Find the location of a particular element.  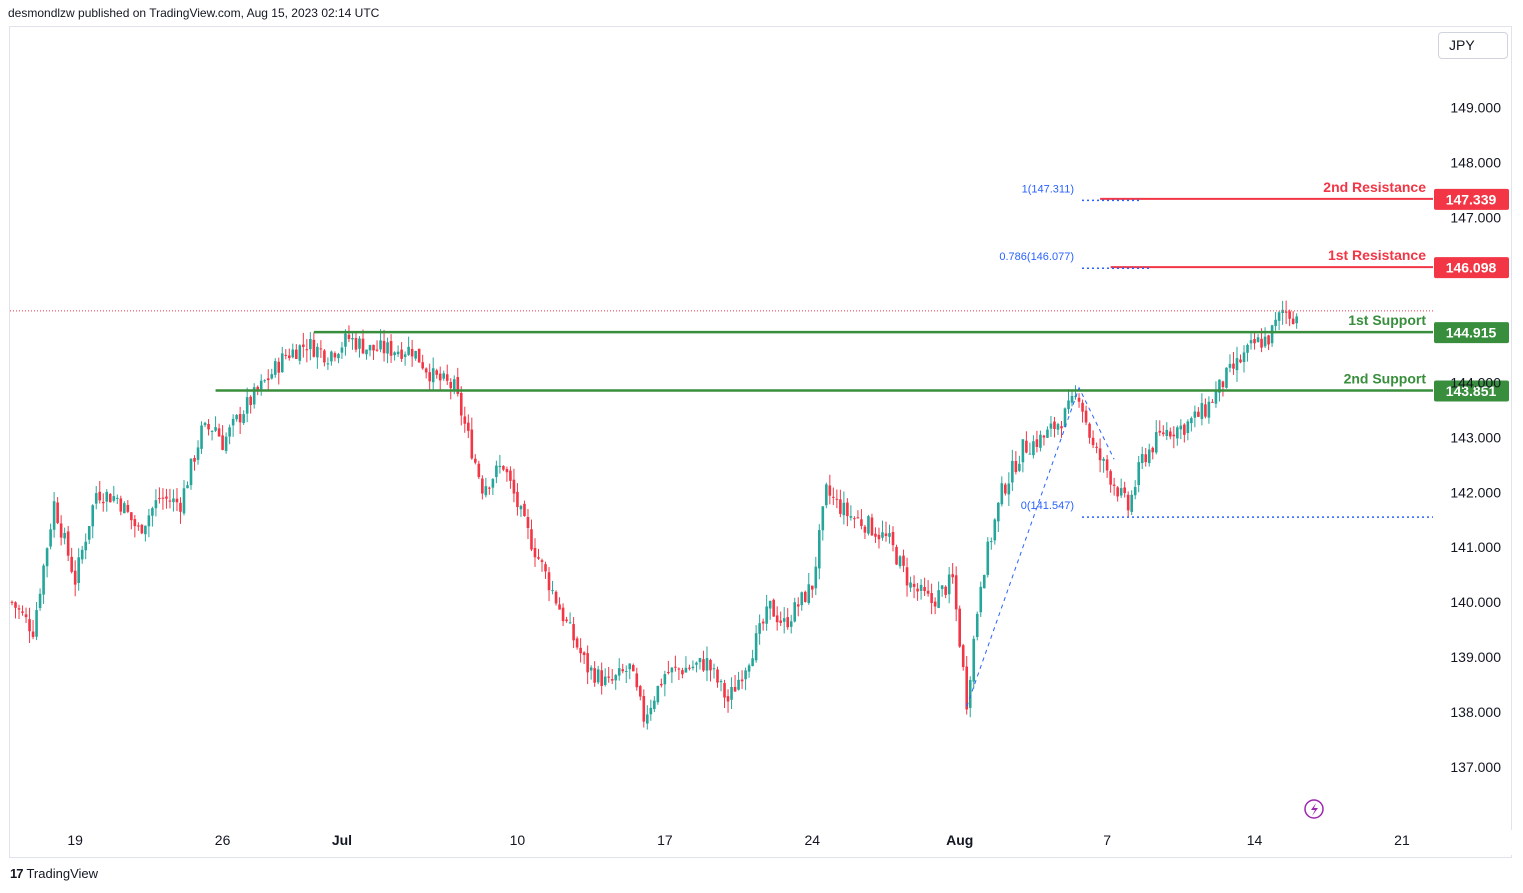

fib-level-label: 0(141.547) is located at coordinates (1047, 506).